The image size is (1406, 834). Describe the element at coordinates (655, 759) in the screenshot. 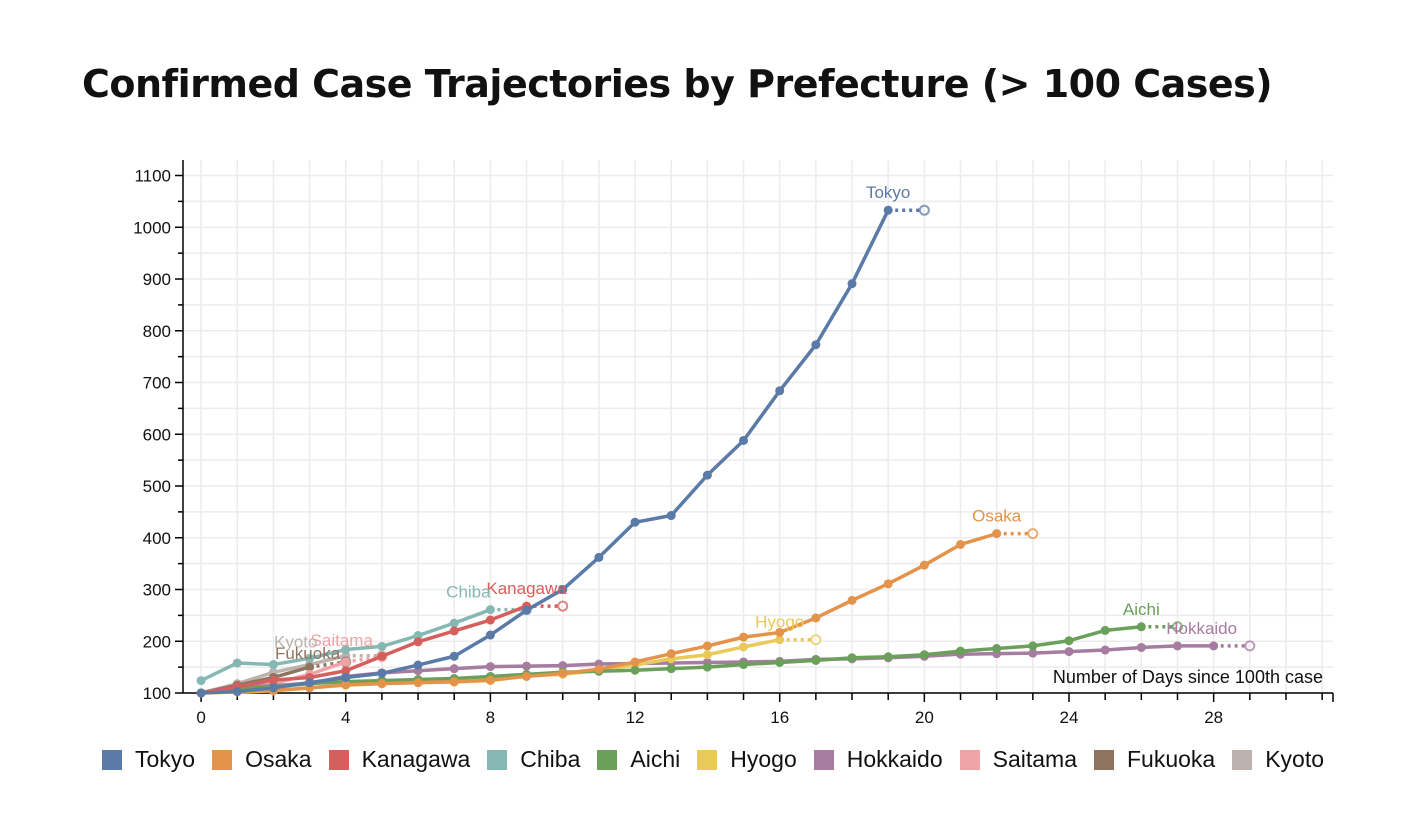

I see `legend-label: Aichi` at that location.